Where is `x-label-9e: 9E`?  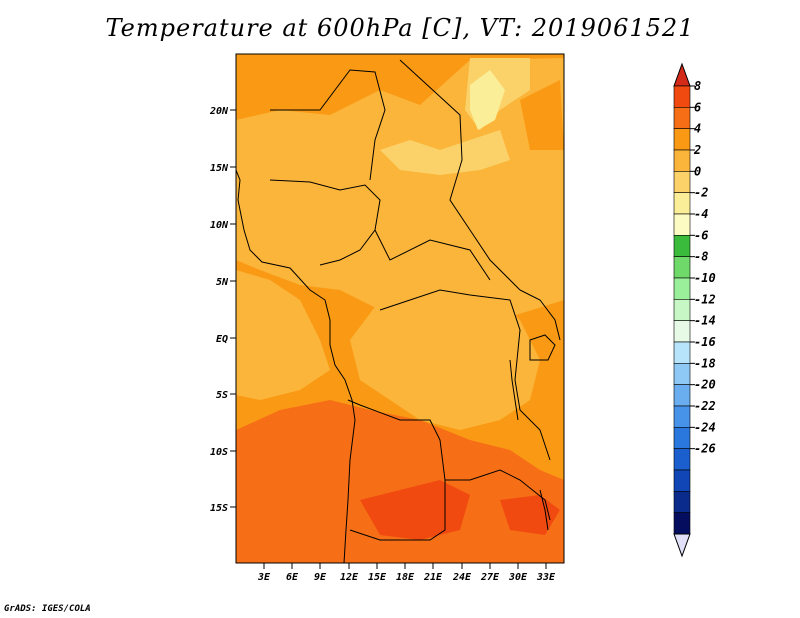
x-label-9e: 9E is located at coordinates (320, 577).